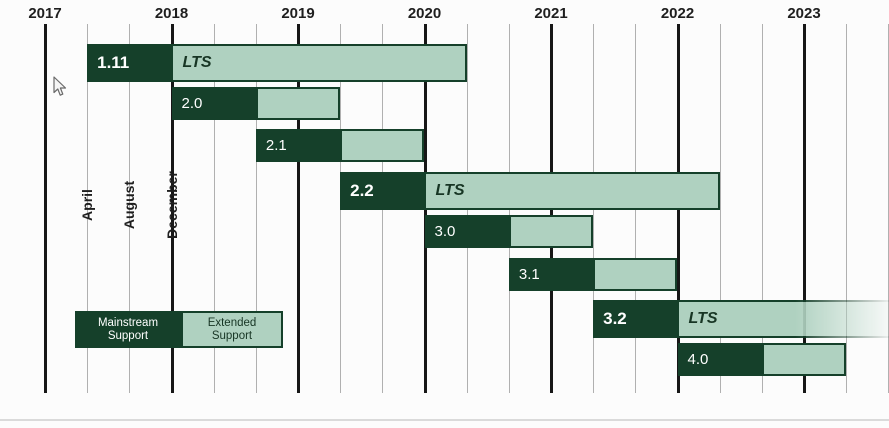 This screenshot has width=889, height=428. I want to click on month-label: August, so click(129, 205).